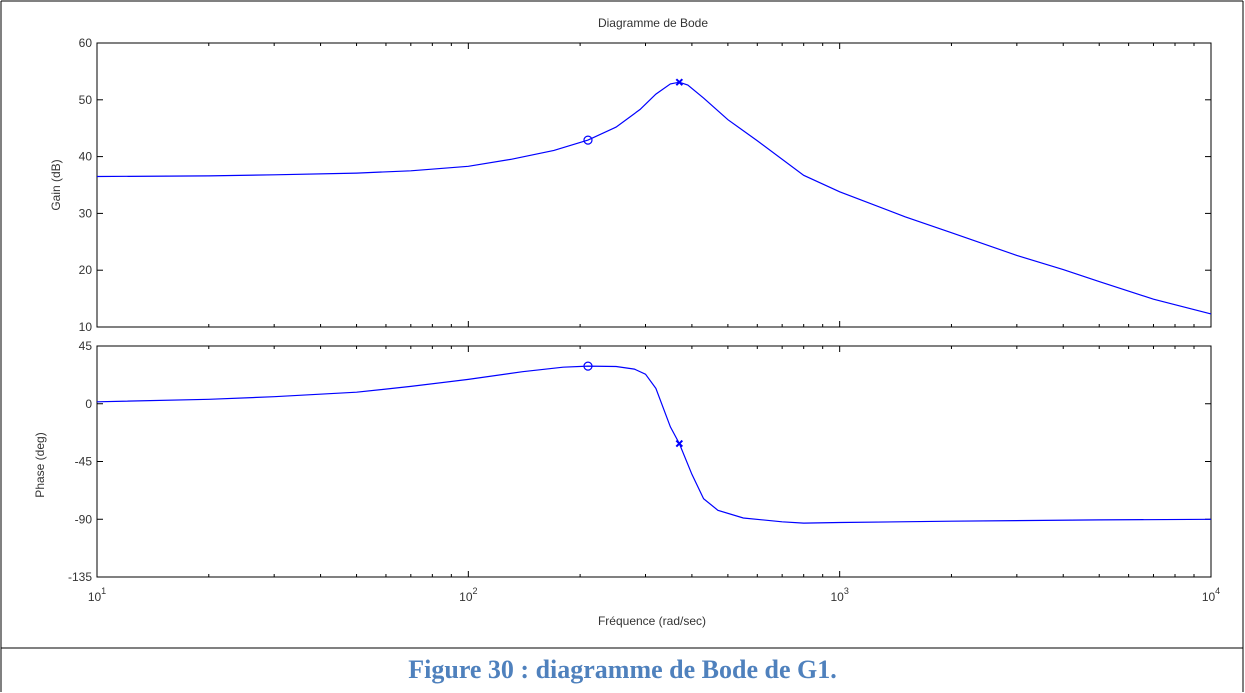 This screenshot has height=693, width=1245. What do you see at coordinates (80, 577) in the screenshot?
I see `phase-y-tick-label: -135` at bounding box center [80, 577].